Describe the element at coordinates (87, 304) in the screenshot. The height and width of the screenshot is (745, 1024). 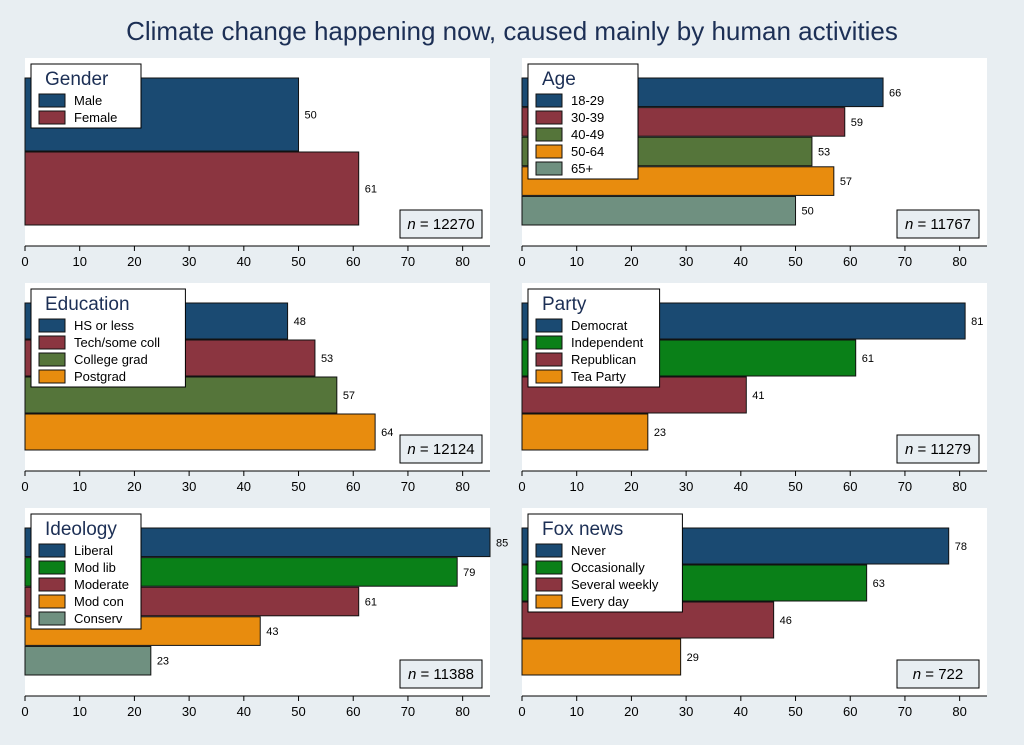
I see `legend-title: Education` at that location.